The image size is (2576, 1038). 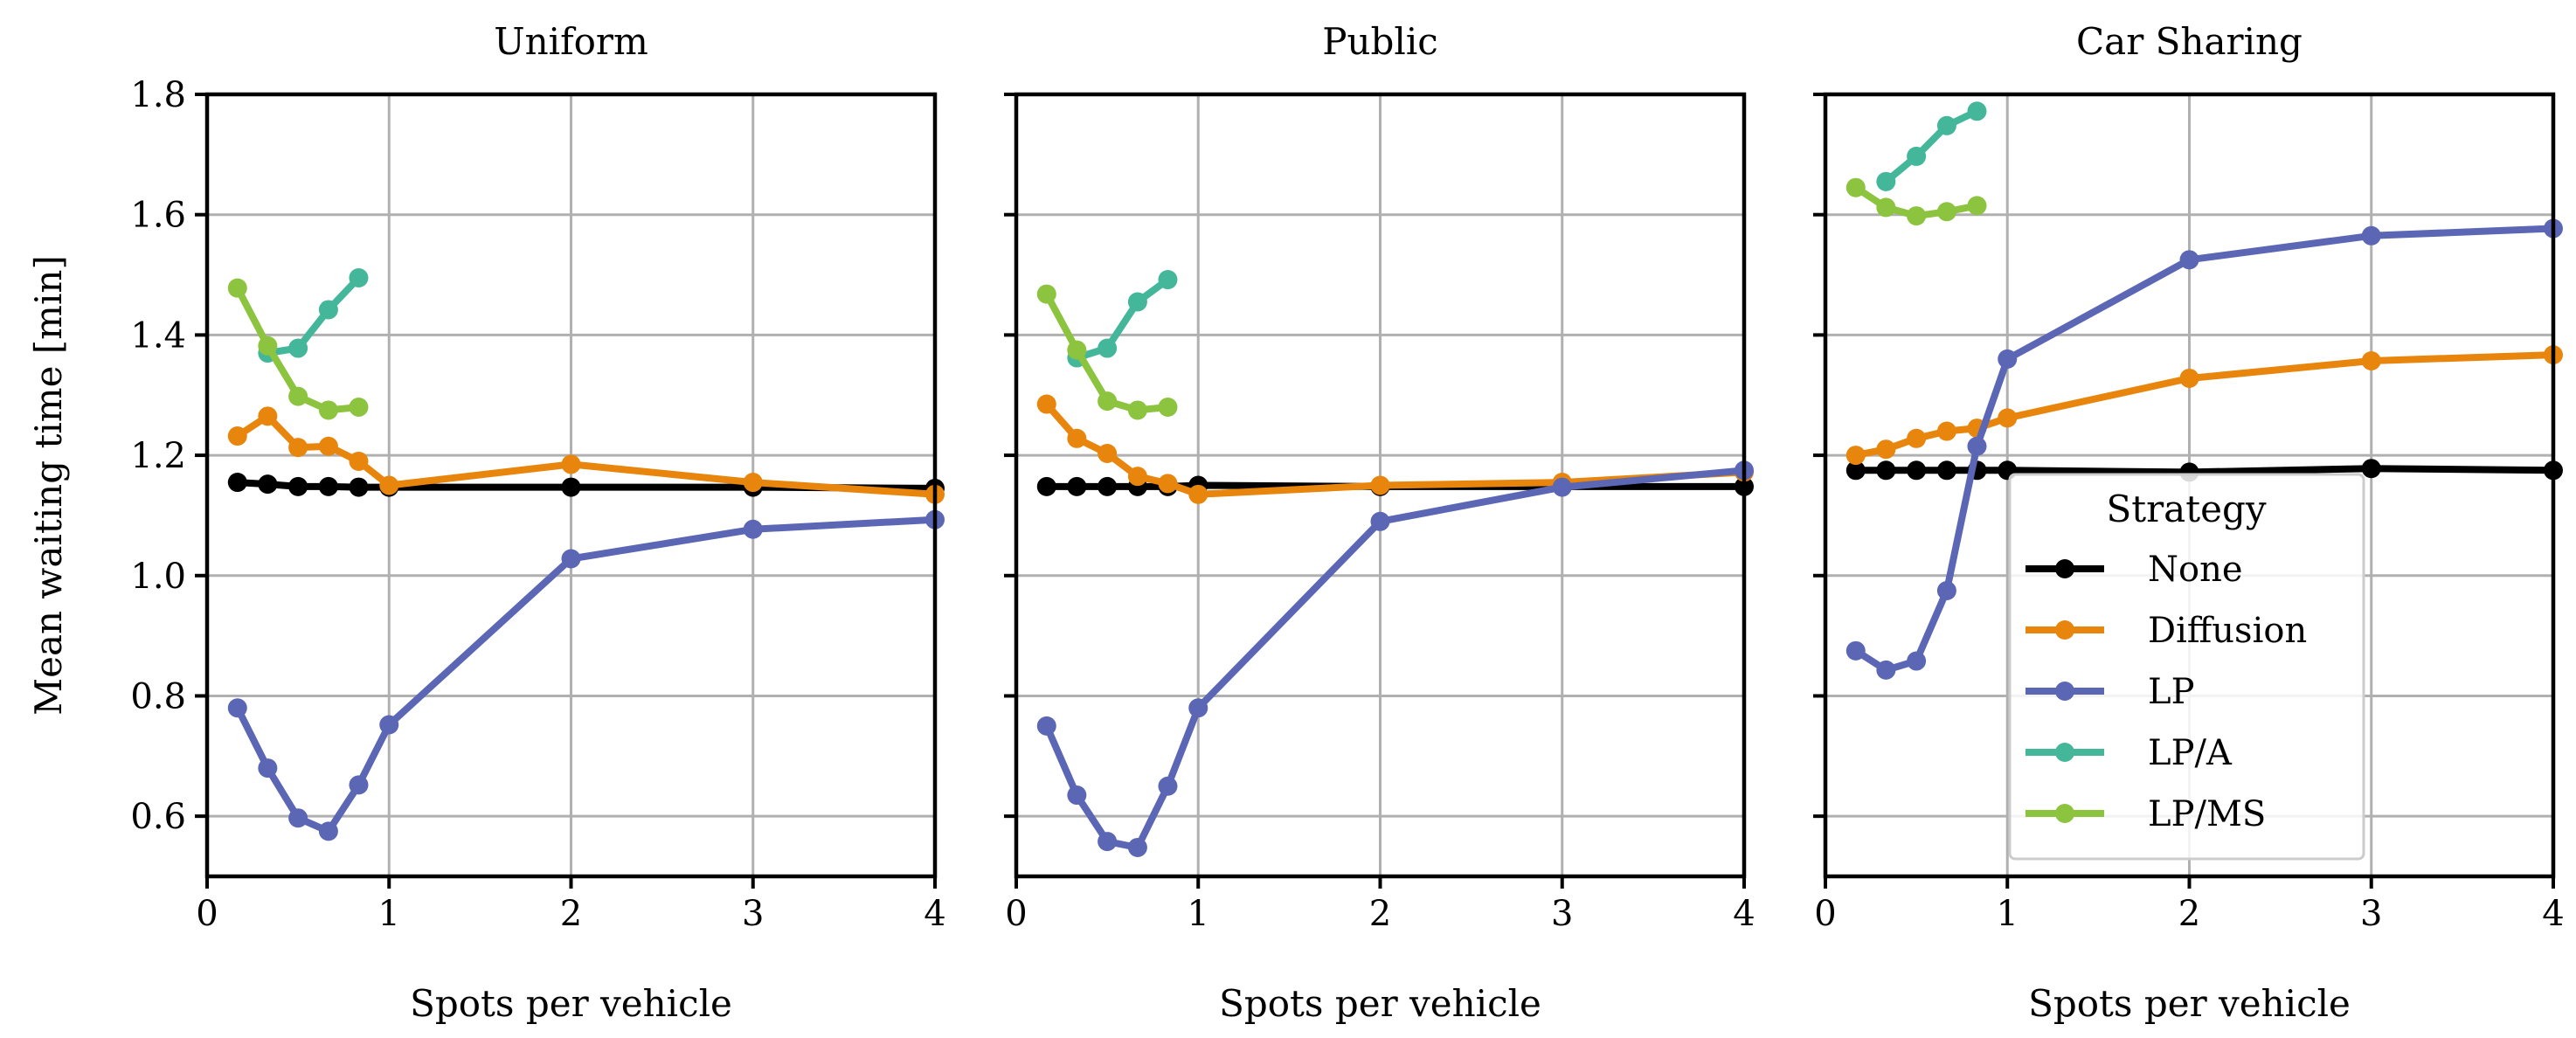 I want to click on legend-label-lp: LP, so click(x=2171, y=692).